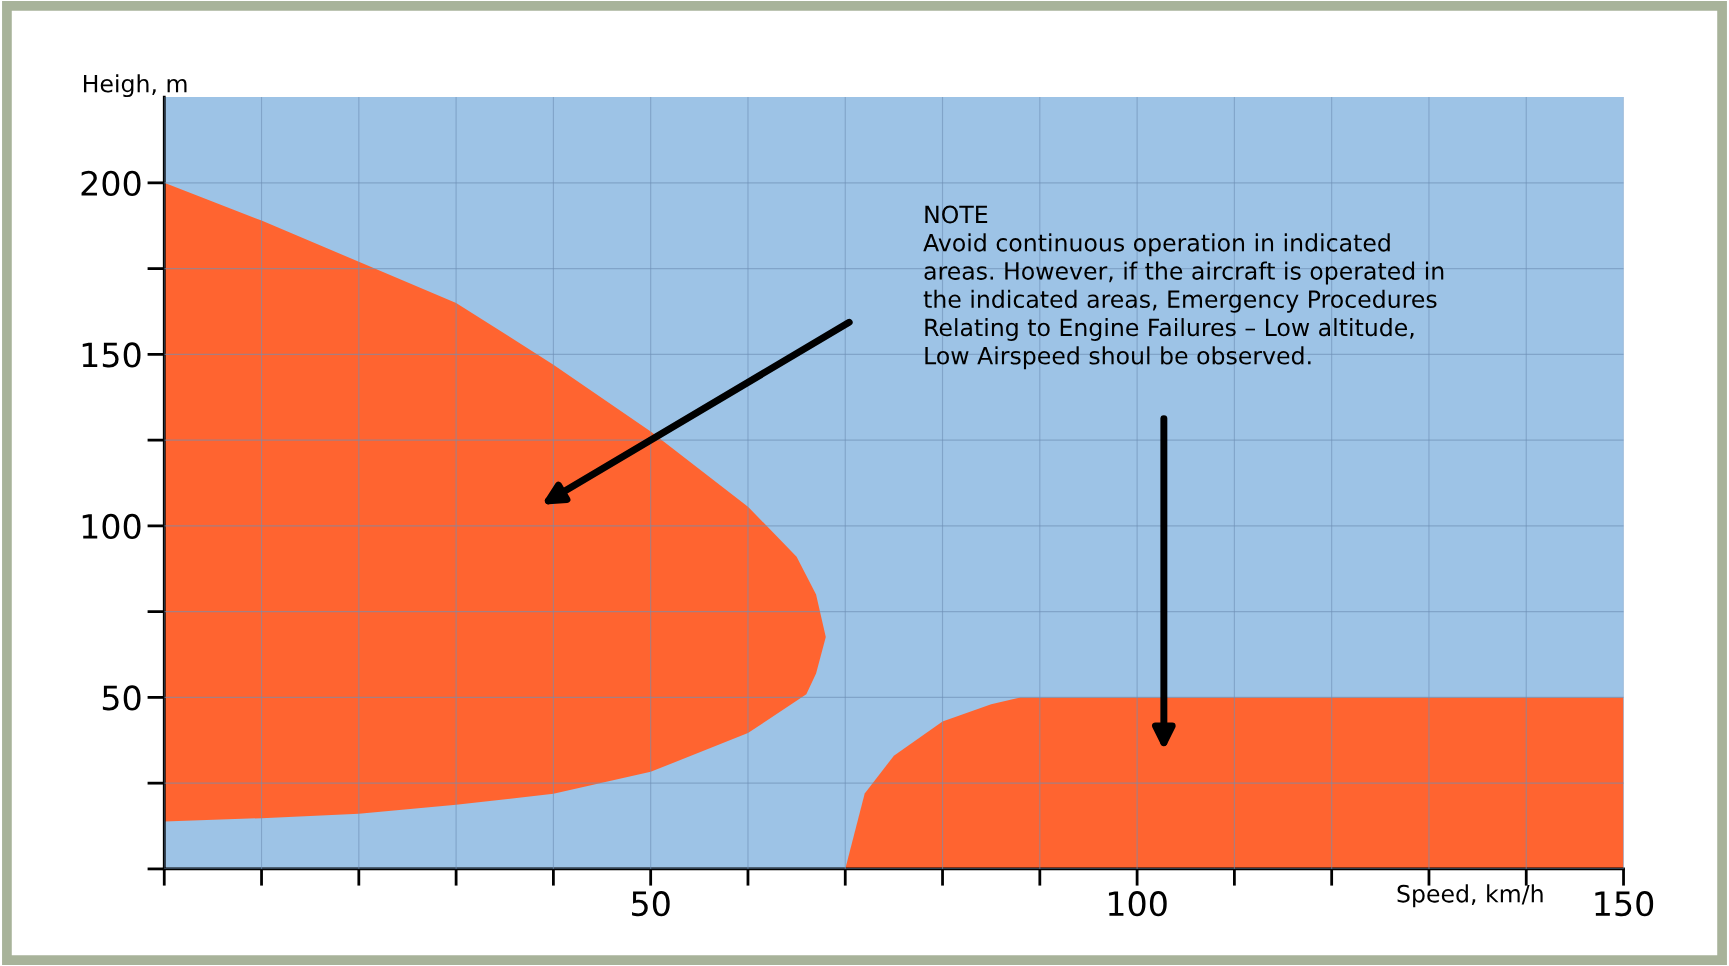 The height and width of the screenshot is (966, 1729). What do you see at coordinates (111, 526) in the screenshot?
I see `y-tick-label: 100` at bounding box center [111, 526].